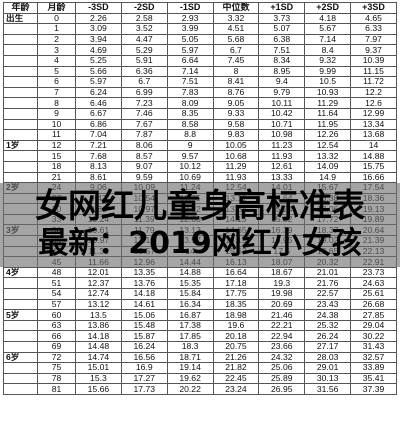  Describe the element at coordinates (282, 124) in the screenshot. I see `value-cell: 10.71` at that location.